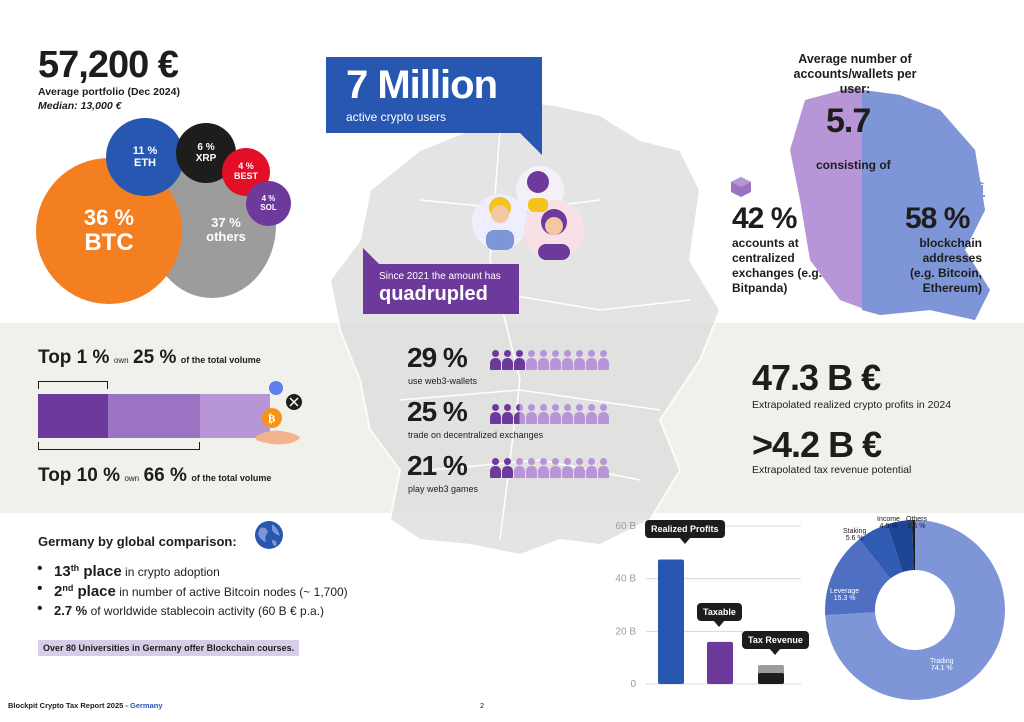  Describe the element at coordinates (206, 158) in the screenshot. I see `asset-xrp-name: XRP` at that location.